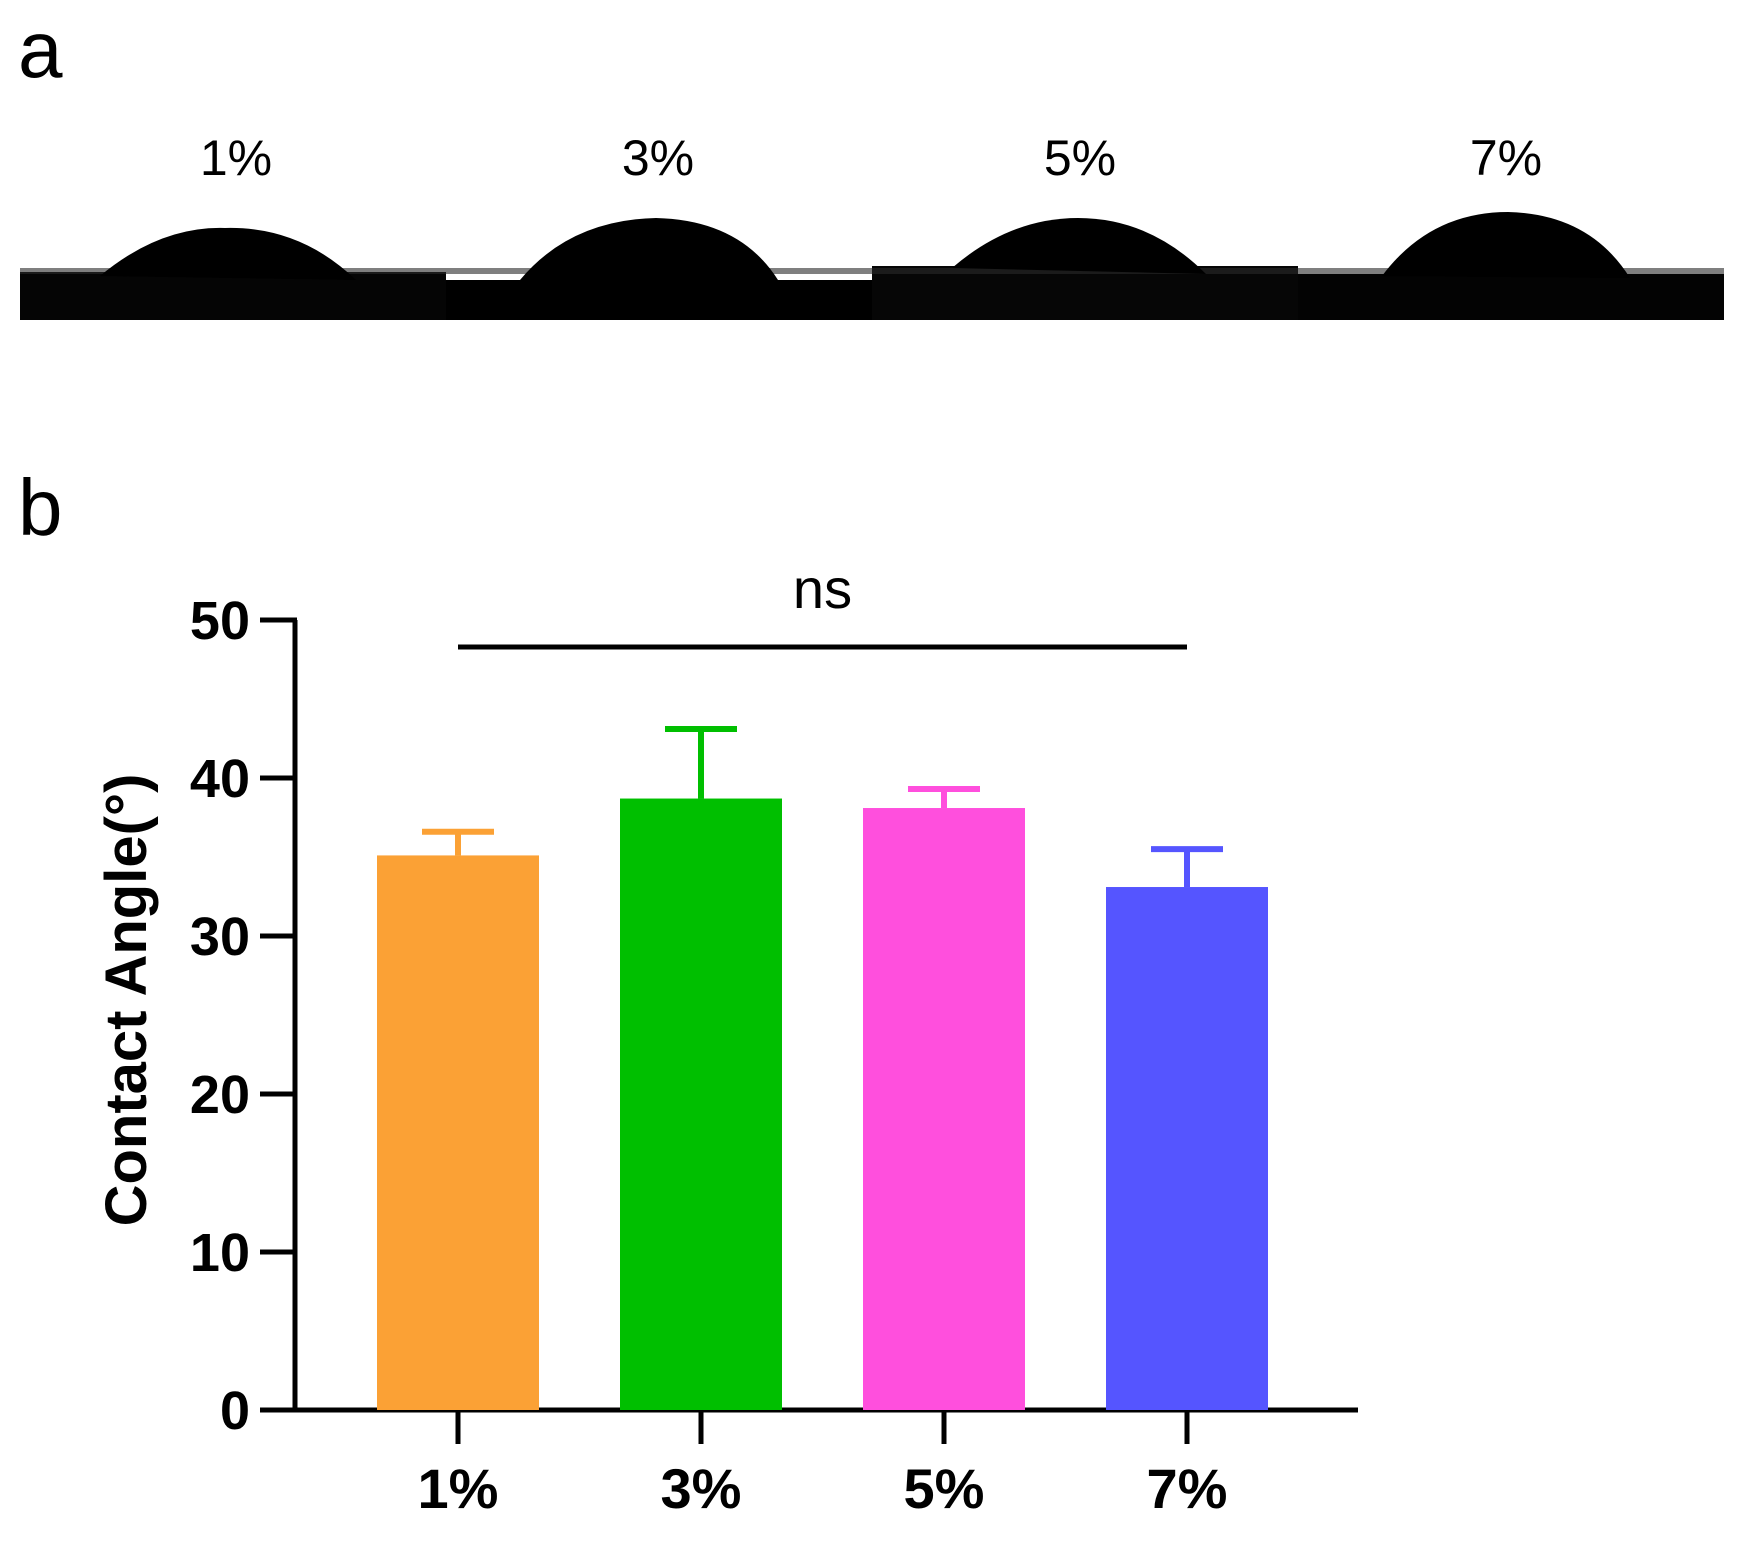  I want to click on x-tick-label-1%: 1%, so click(458, 1488).